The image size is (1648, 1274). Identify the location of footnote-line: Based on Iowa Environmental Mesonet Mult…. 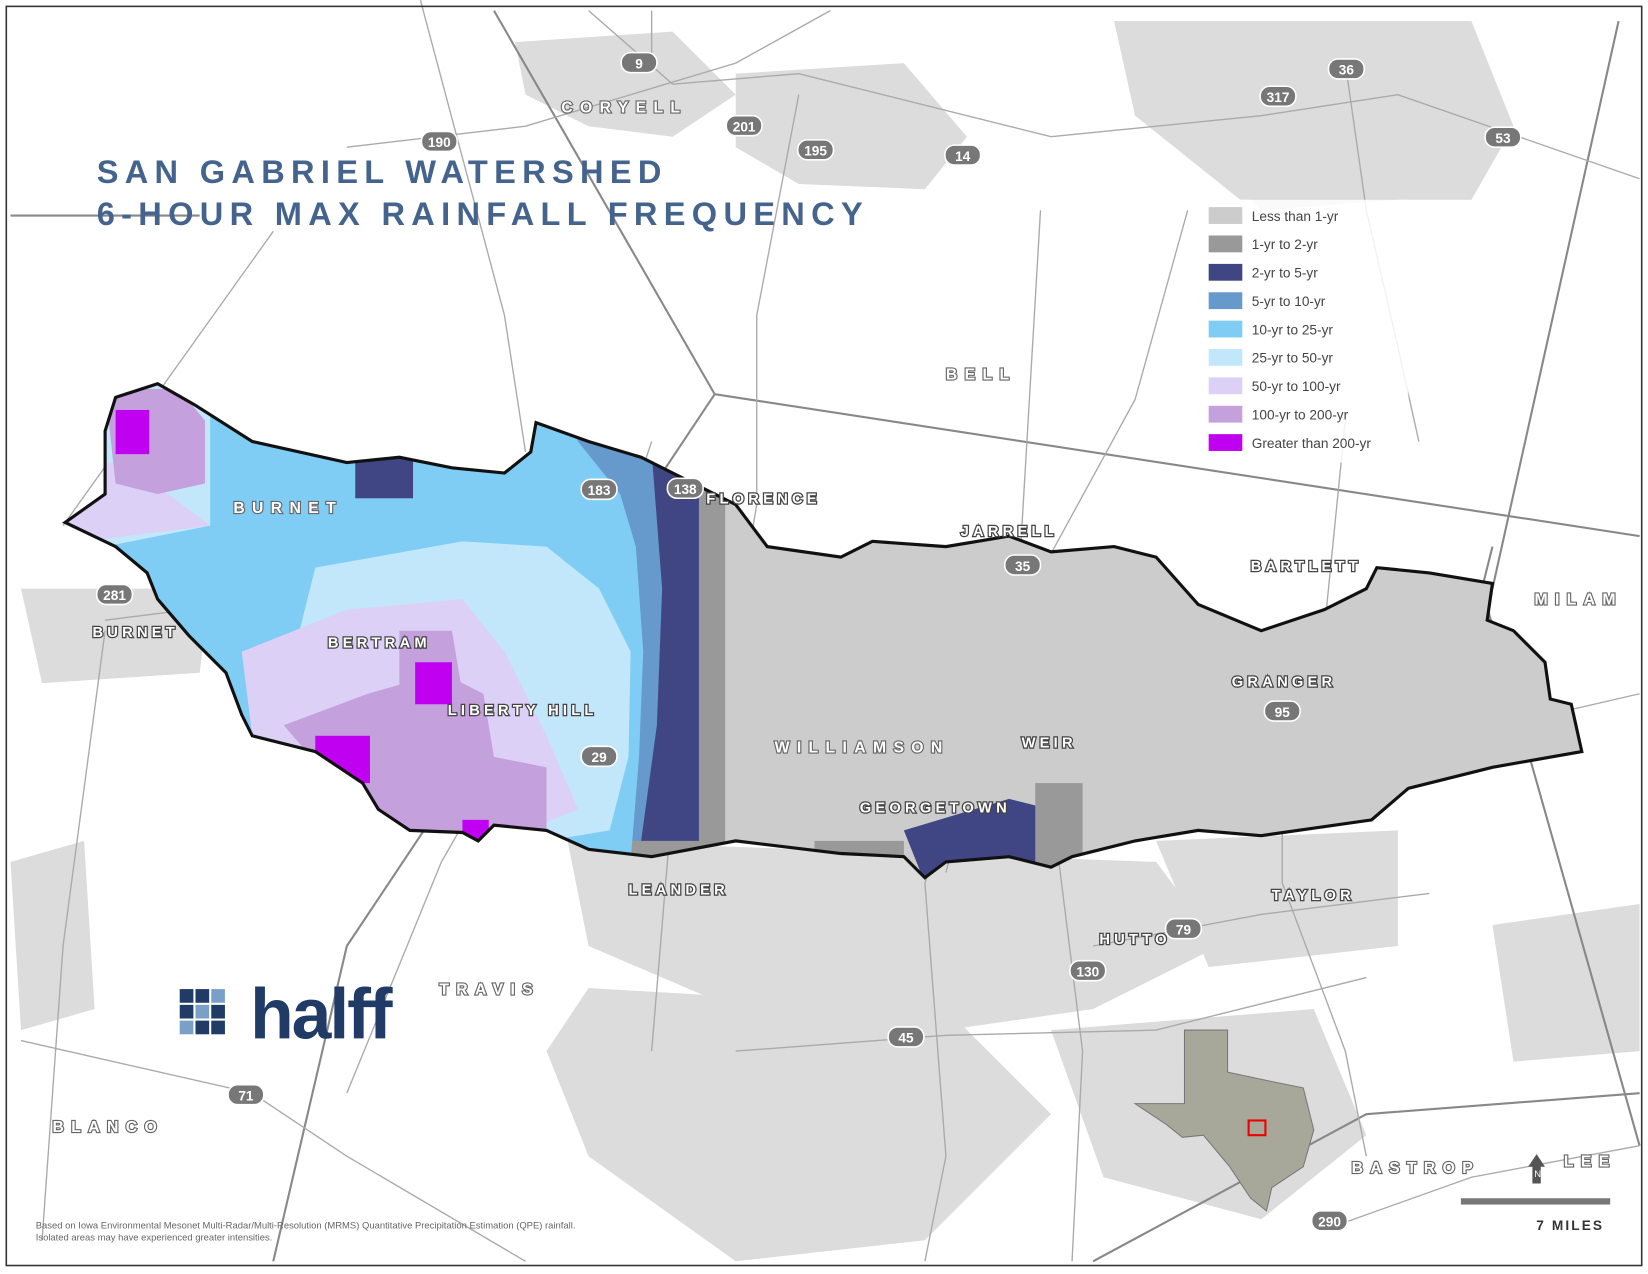
(306, 1226).